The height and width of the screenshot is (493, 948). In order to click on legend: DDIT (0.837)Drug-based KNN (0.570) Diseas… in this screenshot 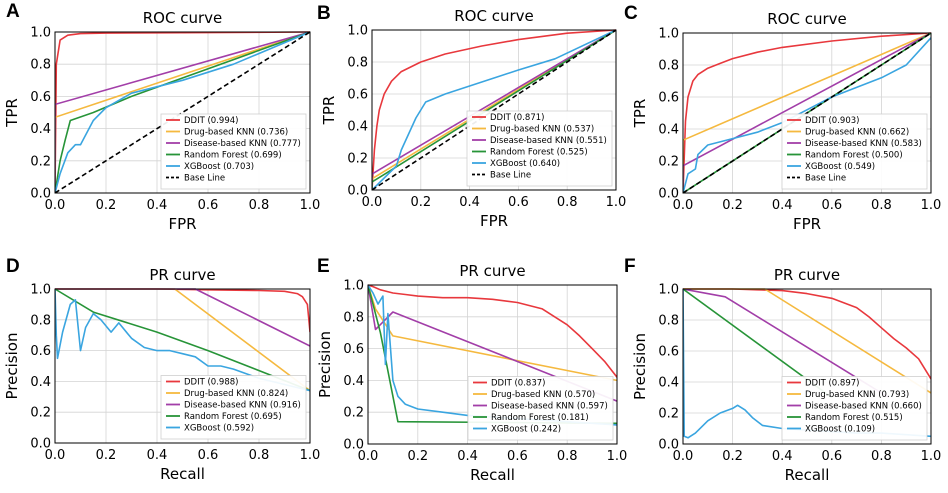, I will do `click(540, 408)`.